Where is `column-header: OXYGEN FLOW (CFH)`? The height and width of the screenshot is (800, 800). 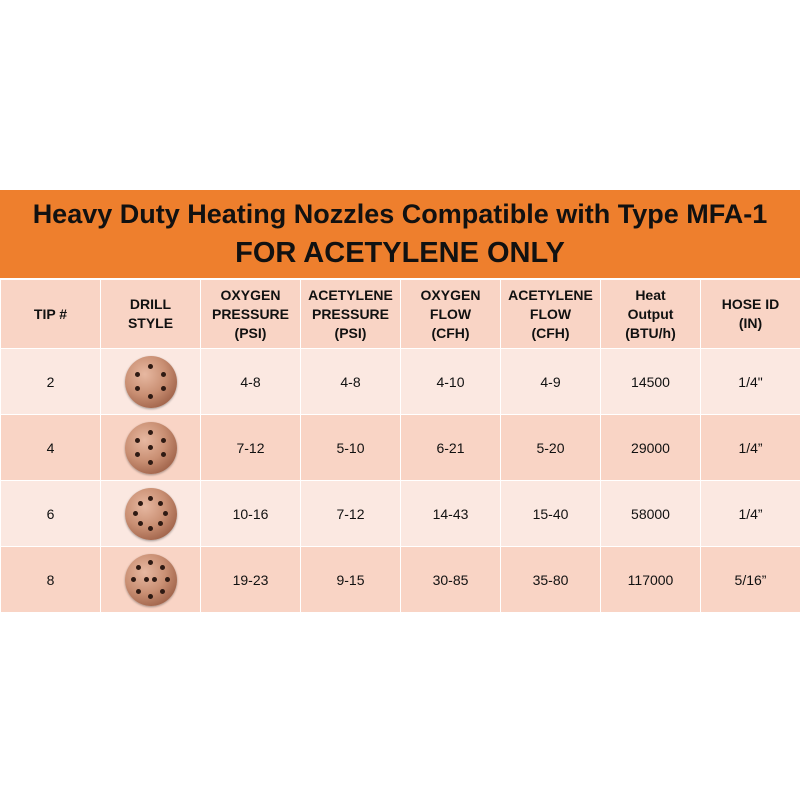
column-header: OXYGEN FLOW (CFH) is located at coordinates (450, 314).